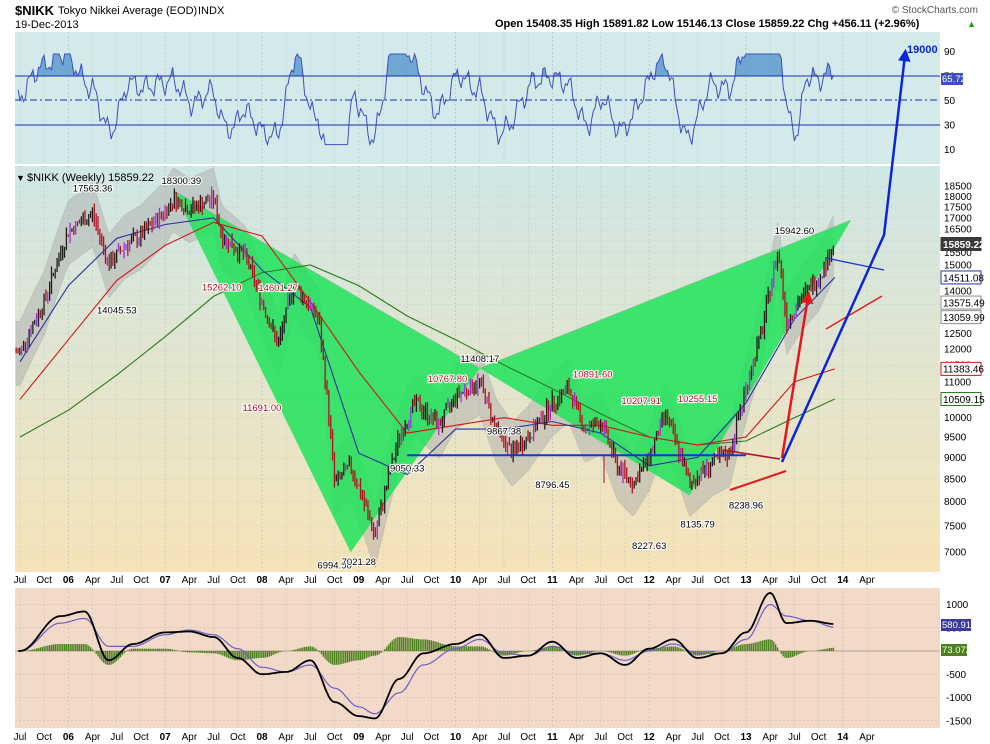  I want to click on y-tick-label: 11000, so click(958, 382).